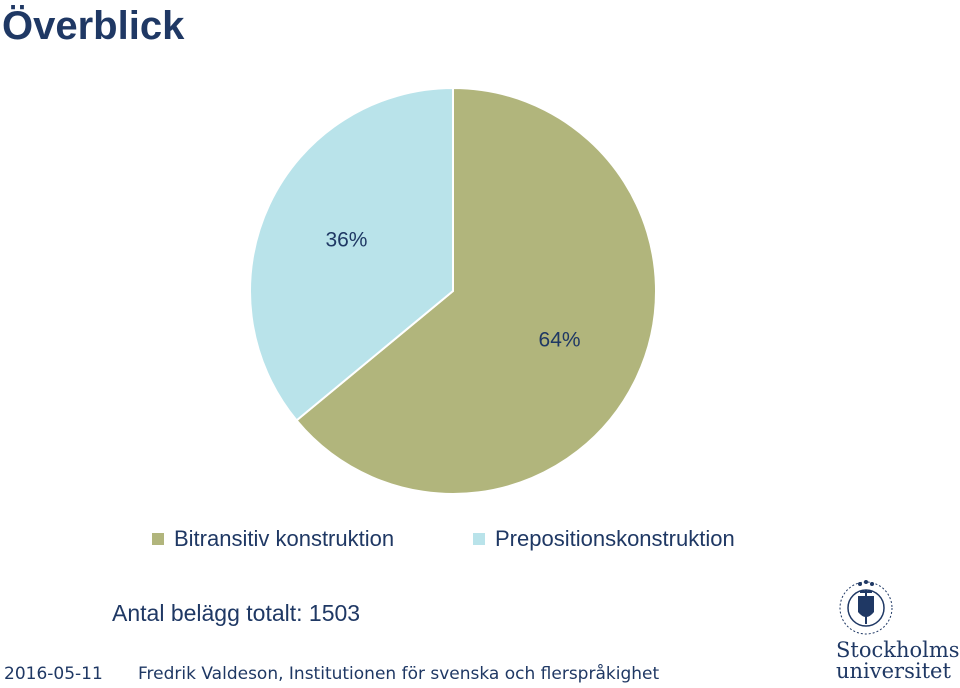  What do you see at coordinates (284, 538) in the screenshot?
I see `legend-label-bitransitiv: Bitransitiv konstruktion` at bounding box center [284, 538].